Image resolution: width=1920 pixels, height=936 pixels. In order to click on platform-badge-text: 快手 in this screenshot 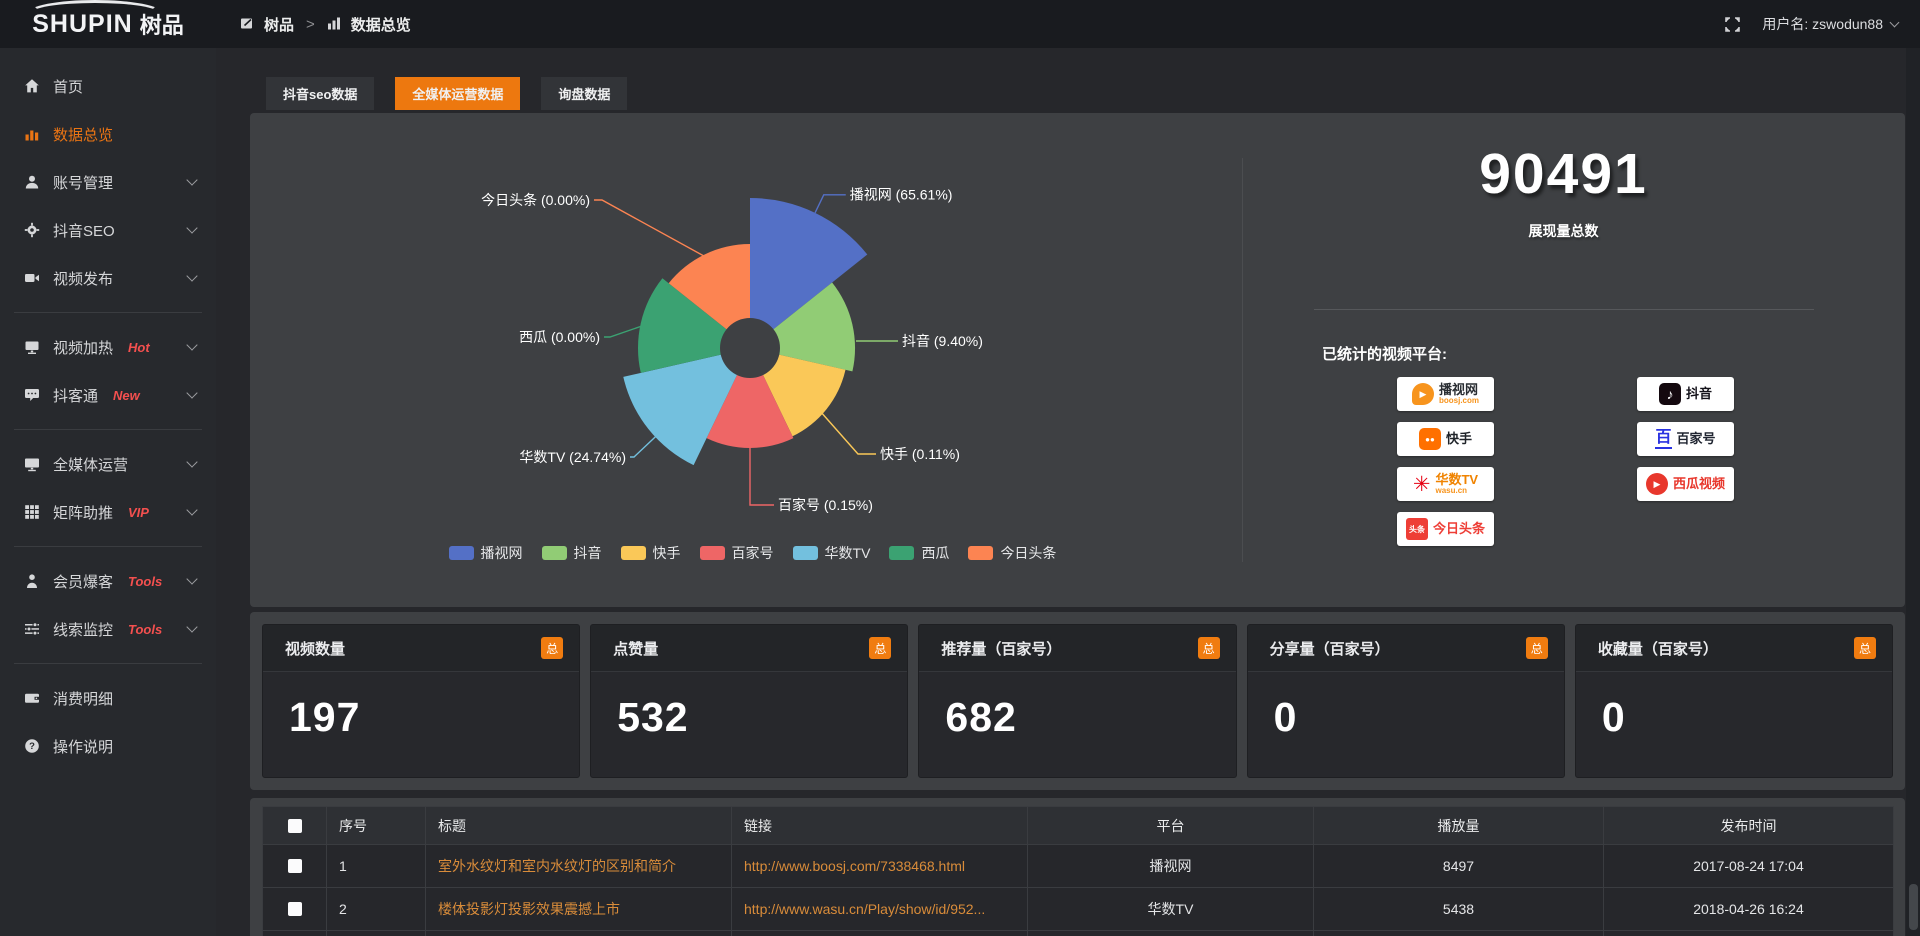, I will do `click(1459, 439)`.